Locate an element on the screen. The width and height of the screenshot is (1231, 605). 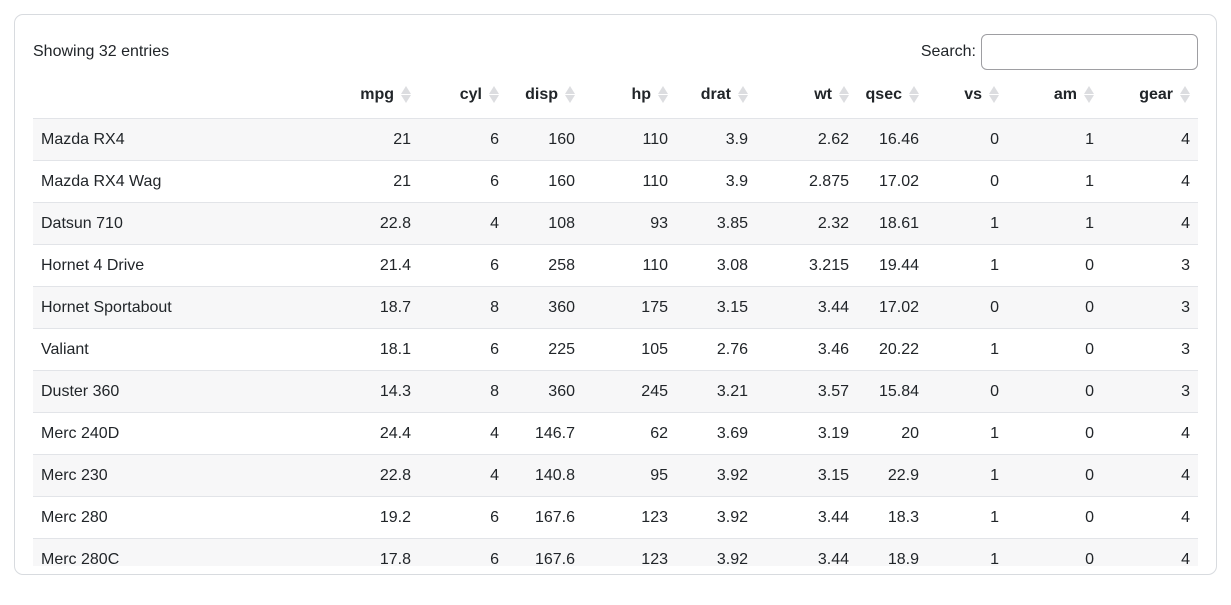
row-name-cell: Duster 360 is located at coordinates (187, 391).